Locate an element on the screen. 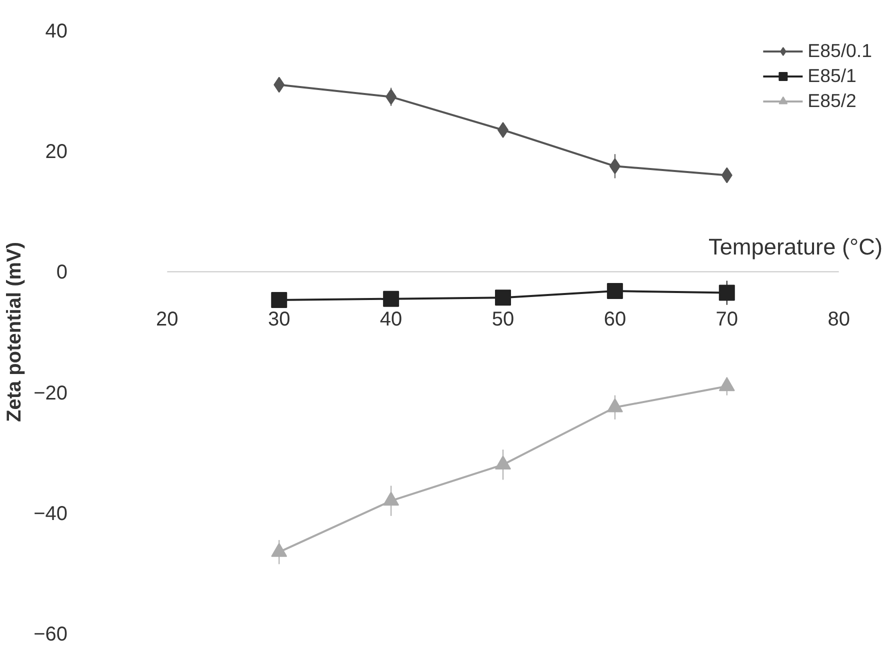  y-tick-label: 20 is located at coordinates (56, 152).